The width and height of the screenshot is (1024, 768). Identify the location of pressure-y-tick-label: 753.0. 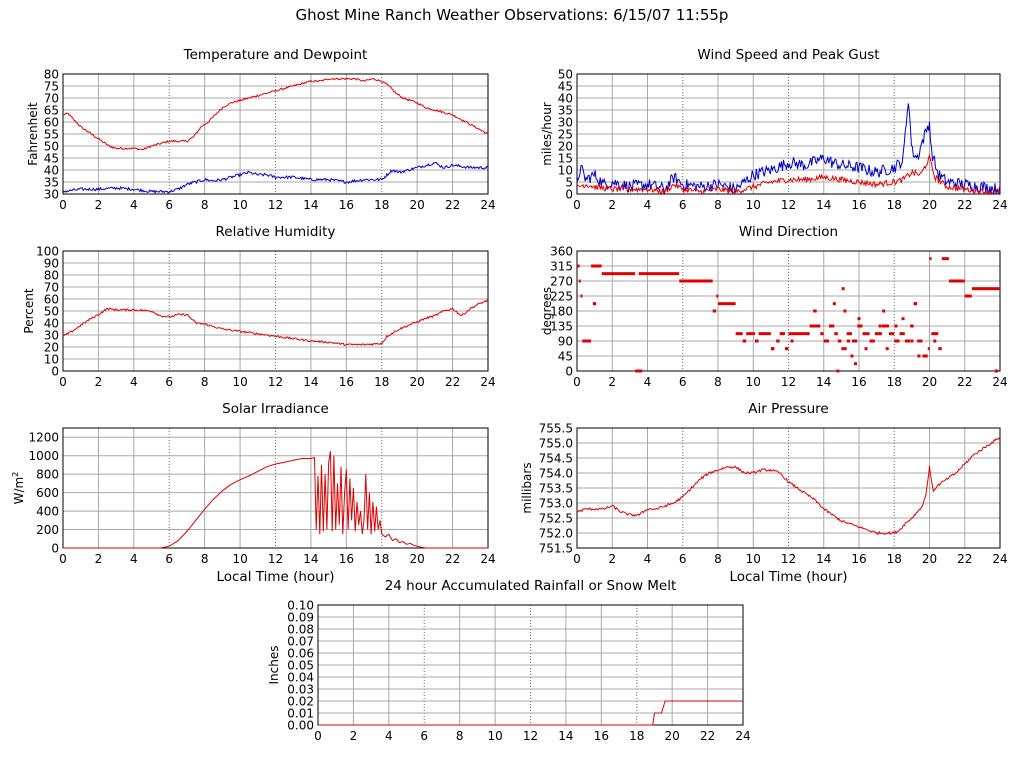
(556, 504).